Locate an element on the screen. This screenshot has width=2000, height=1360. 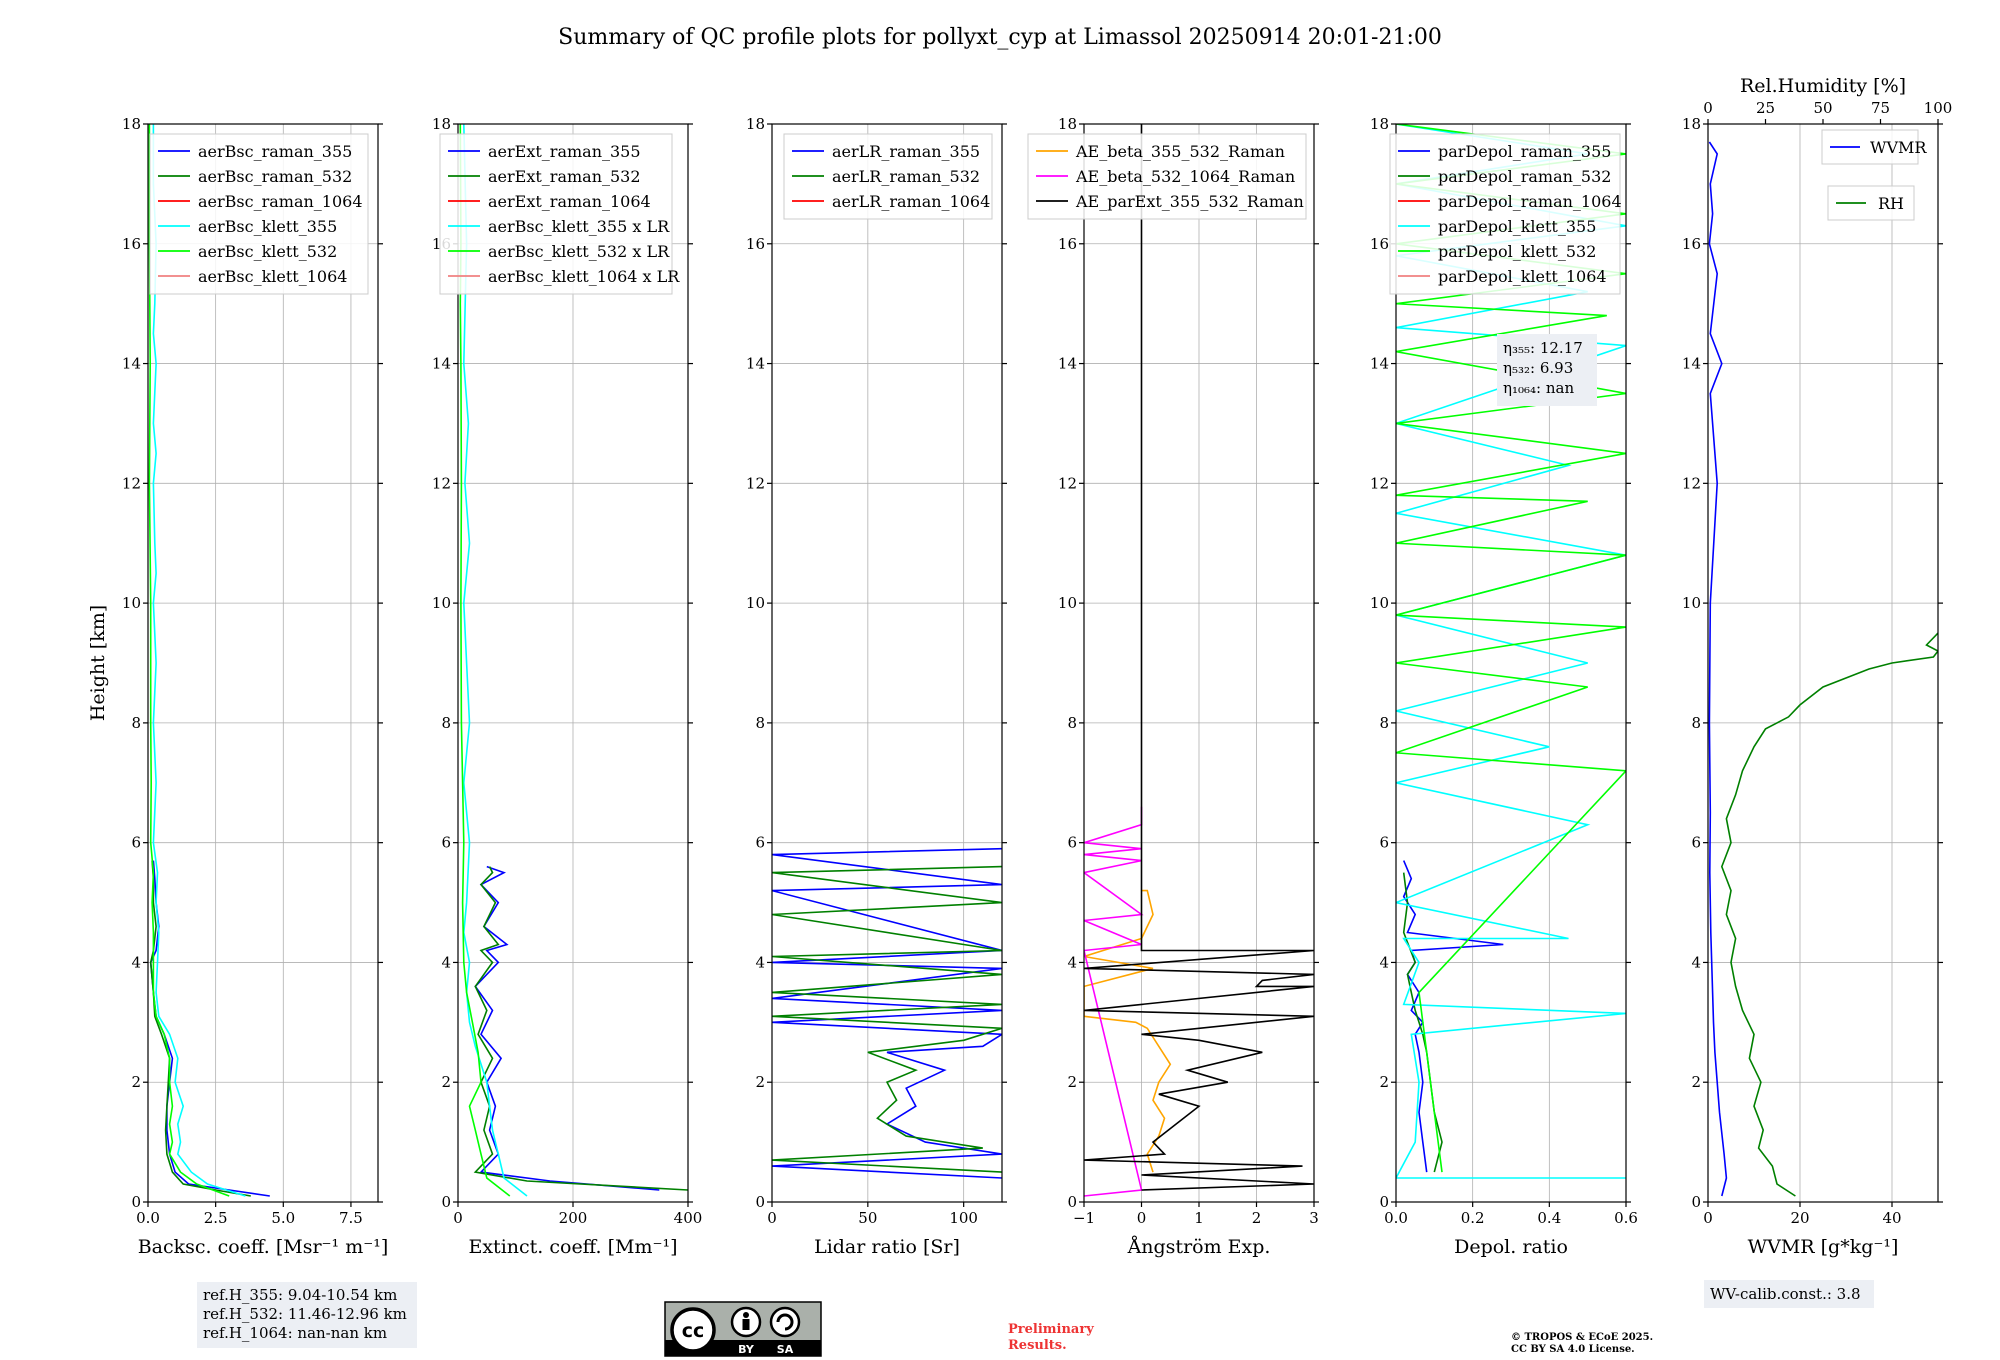
cc-icon-letters: cc is located at coordinates (693, 1331).